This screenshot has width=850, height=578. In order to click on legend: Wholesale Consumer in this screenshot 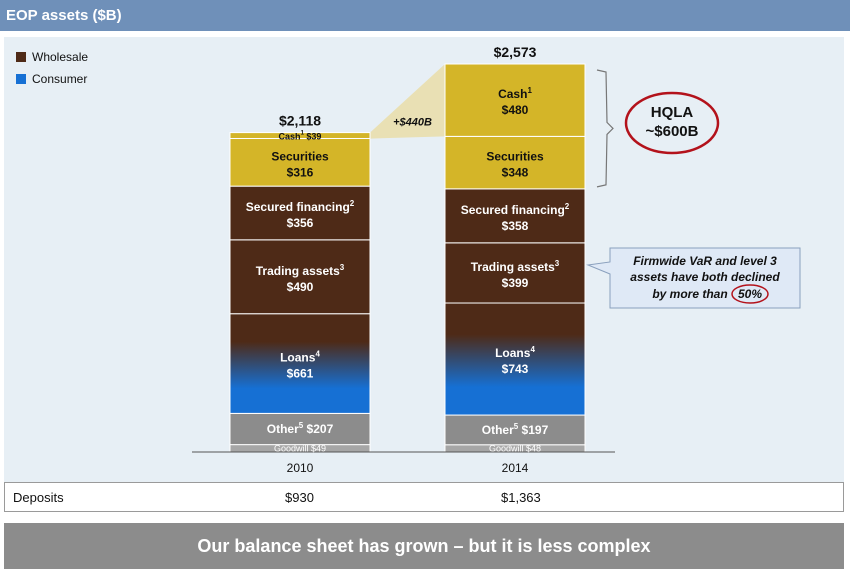, I will do `click(52, 68)`.